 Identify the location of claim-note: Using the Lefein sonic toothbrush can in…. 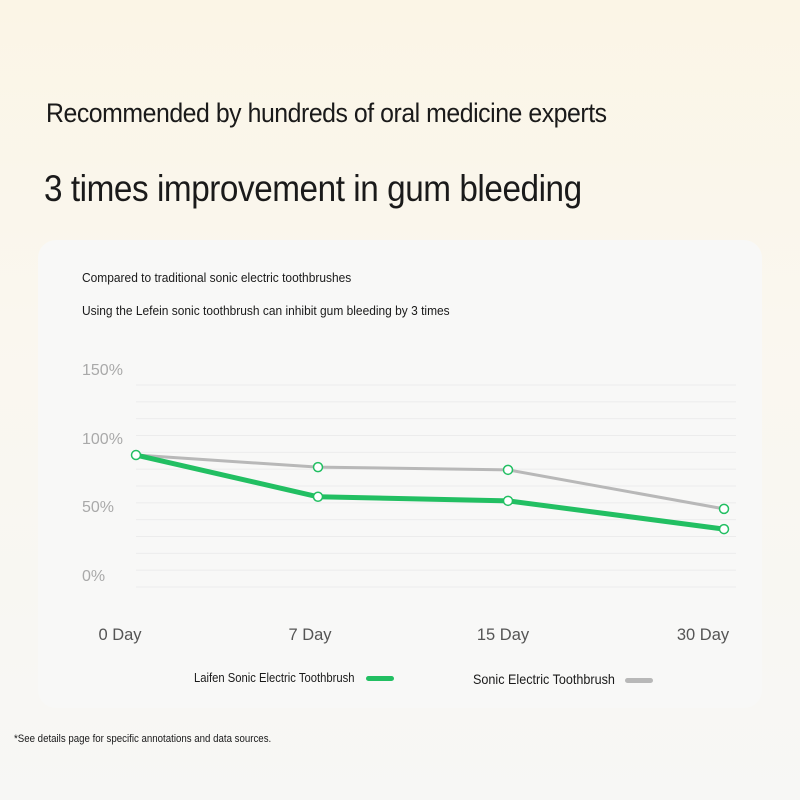
(266, 310).